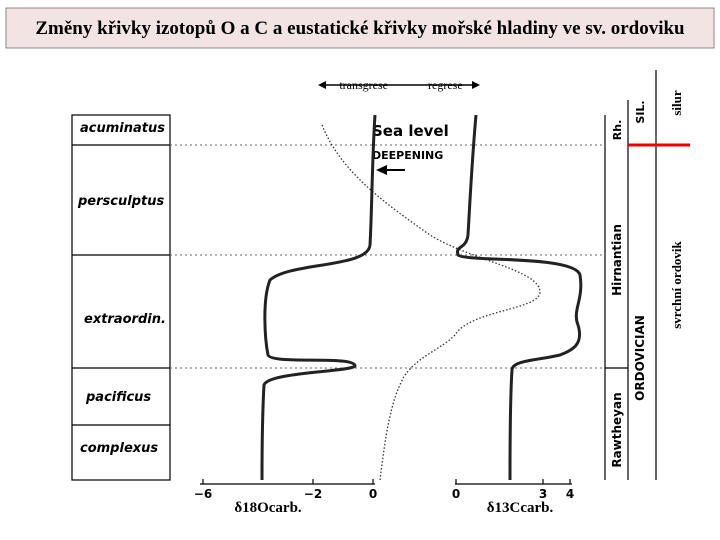 The image size is (720, 540). What do you see at coordinates (118, 397) in the screenshot?
I see `zone-label: pacificus` at bounding box center [118, 397].